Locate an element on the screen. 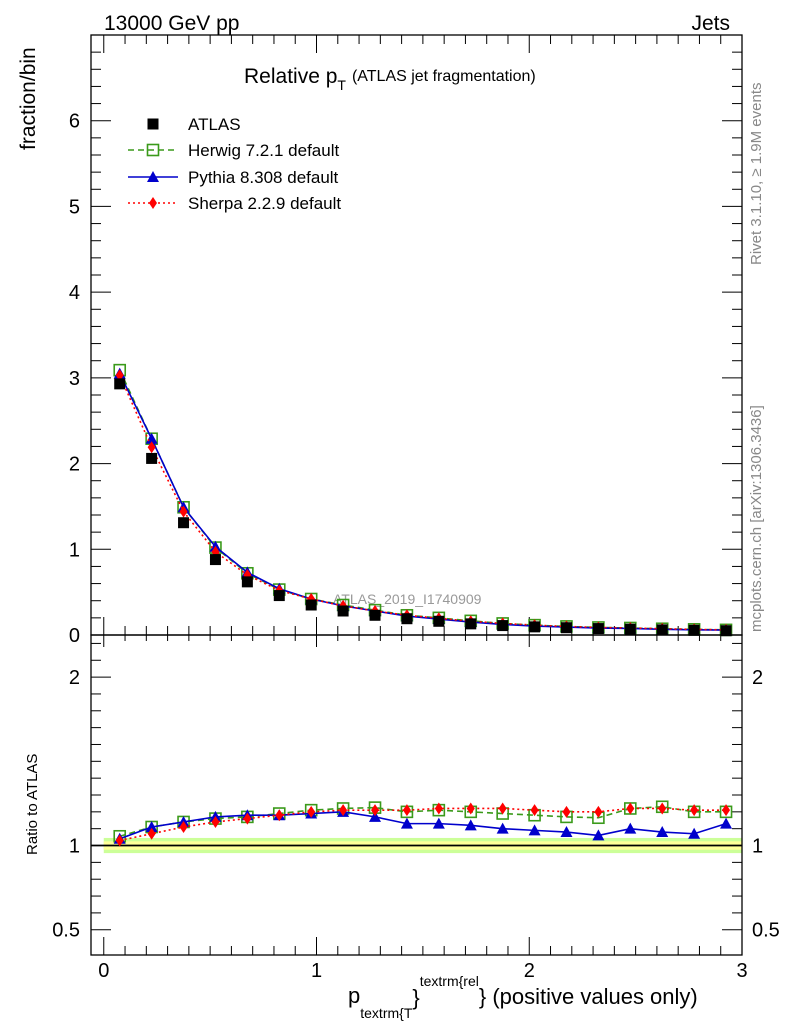 The height and width of the screenshot is (1024, 786). y-tick-label-ratio: 2 is located at coordinates (74, 678).